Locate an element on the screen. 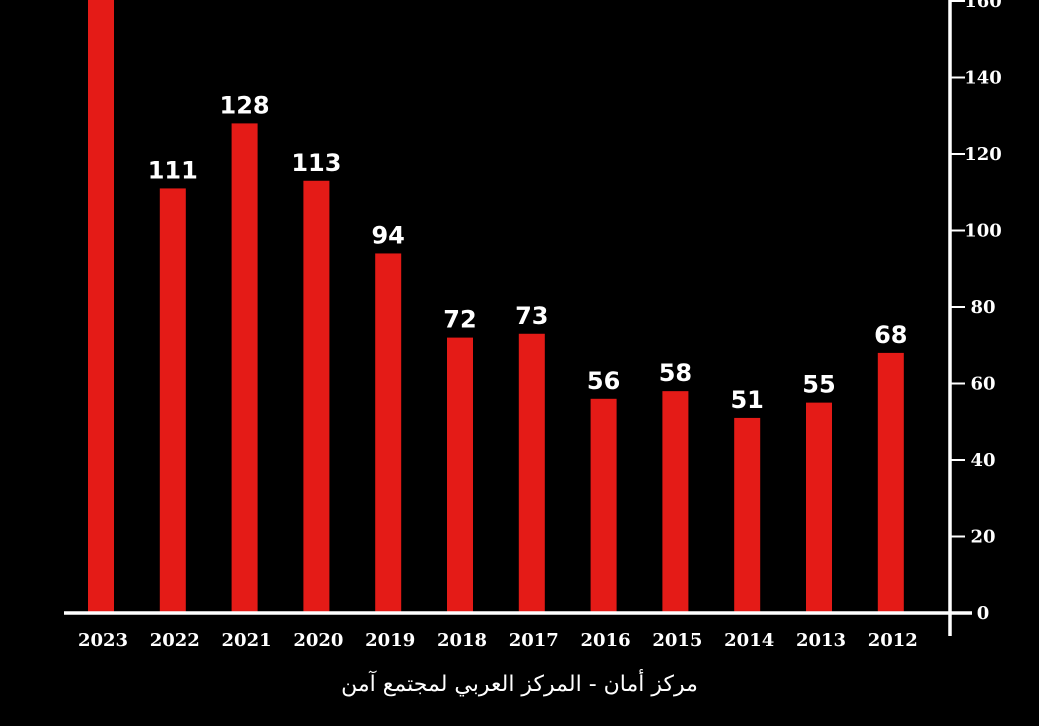 The image size is (1039, 726). bar-2012 is located at coordinates (890, 482).